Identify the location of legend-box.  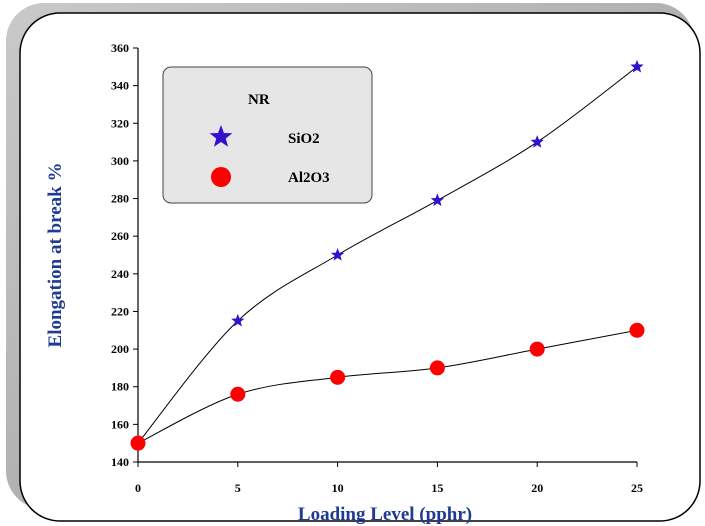
(267, 135).